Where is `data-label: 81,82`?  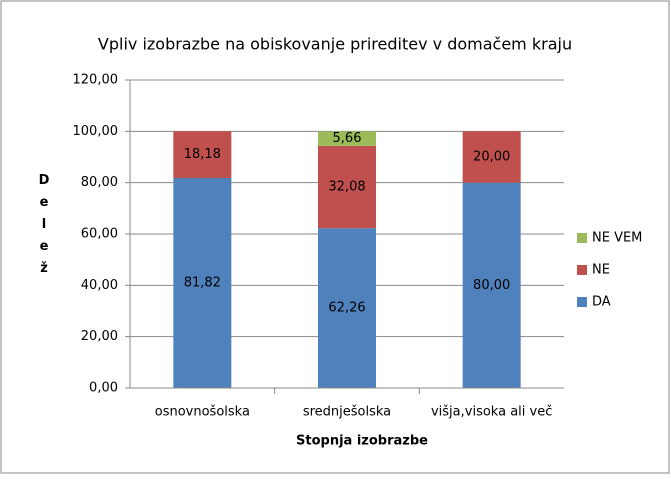 data-label: 81,82 is located at coordinates (202, 282).